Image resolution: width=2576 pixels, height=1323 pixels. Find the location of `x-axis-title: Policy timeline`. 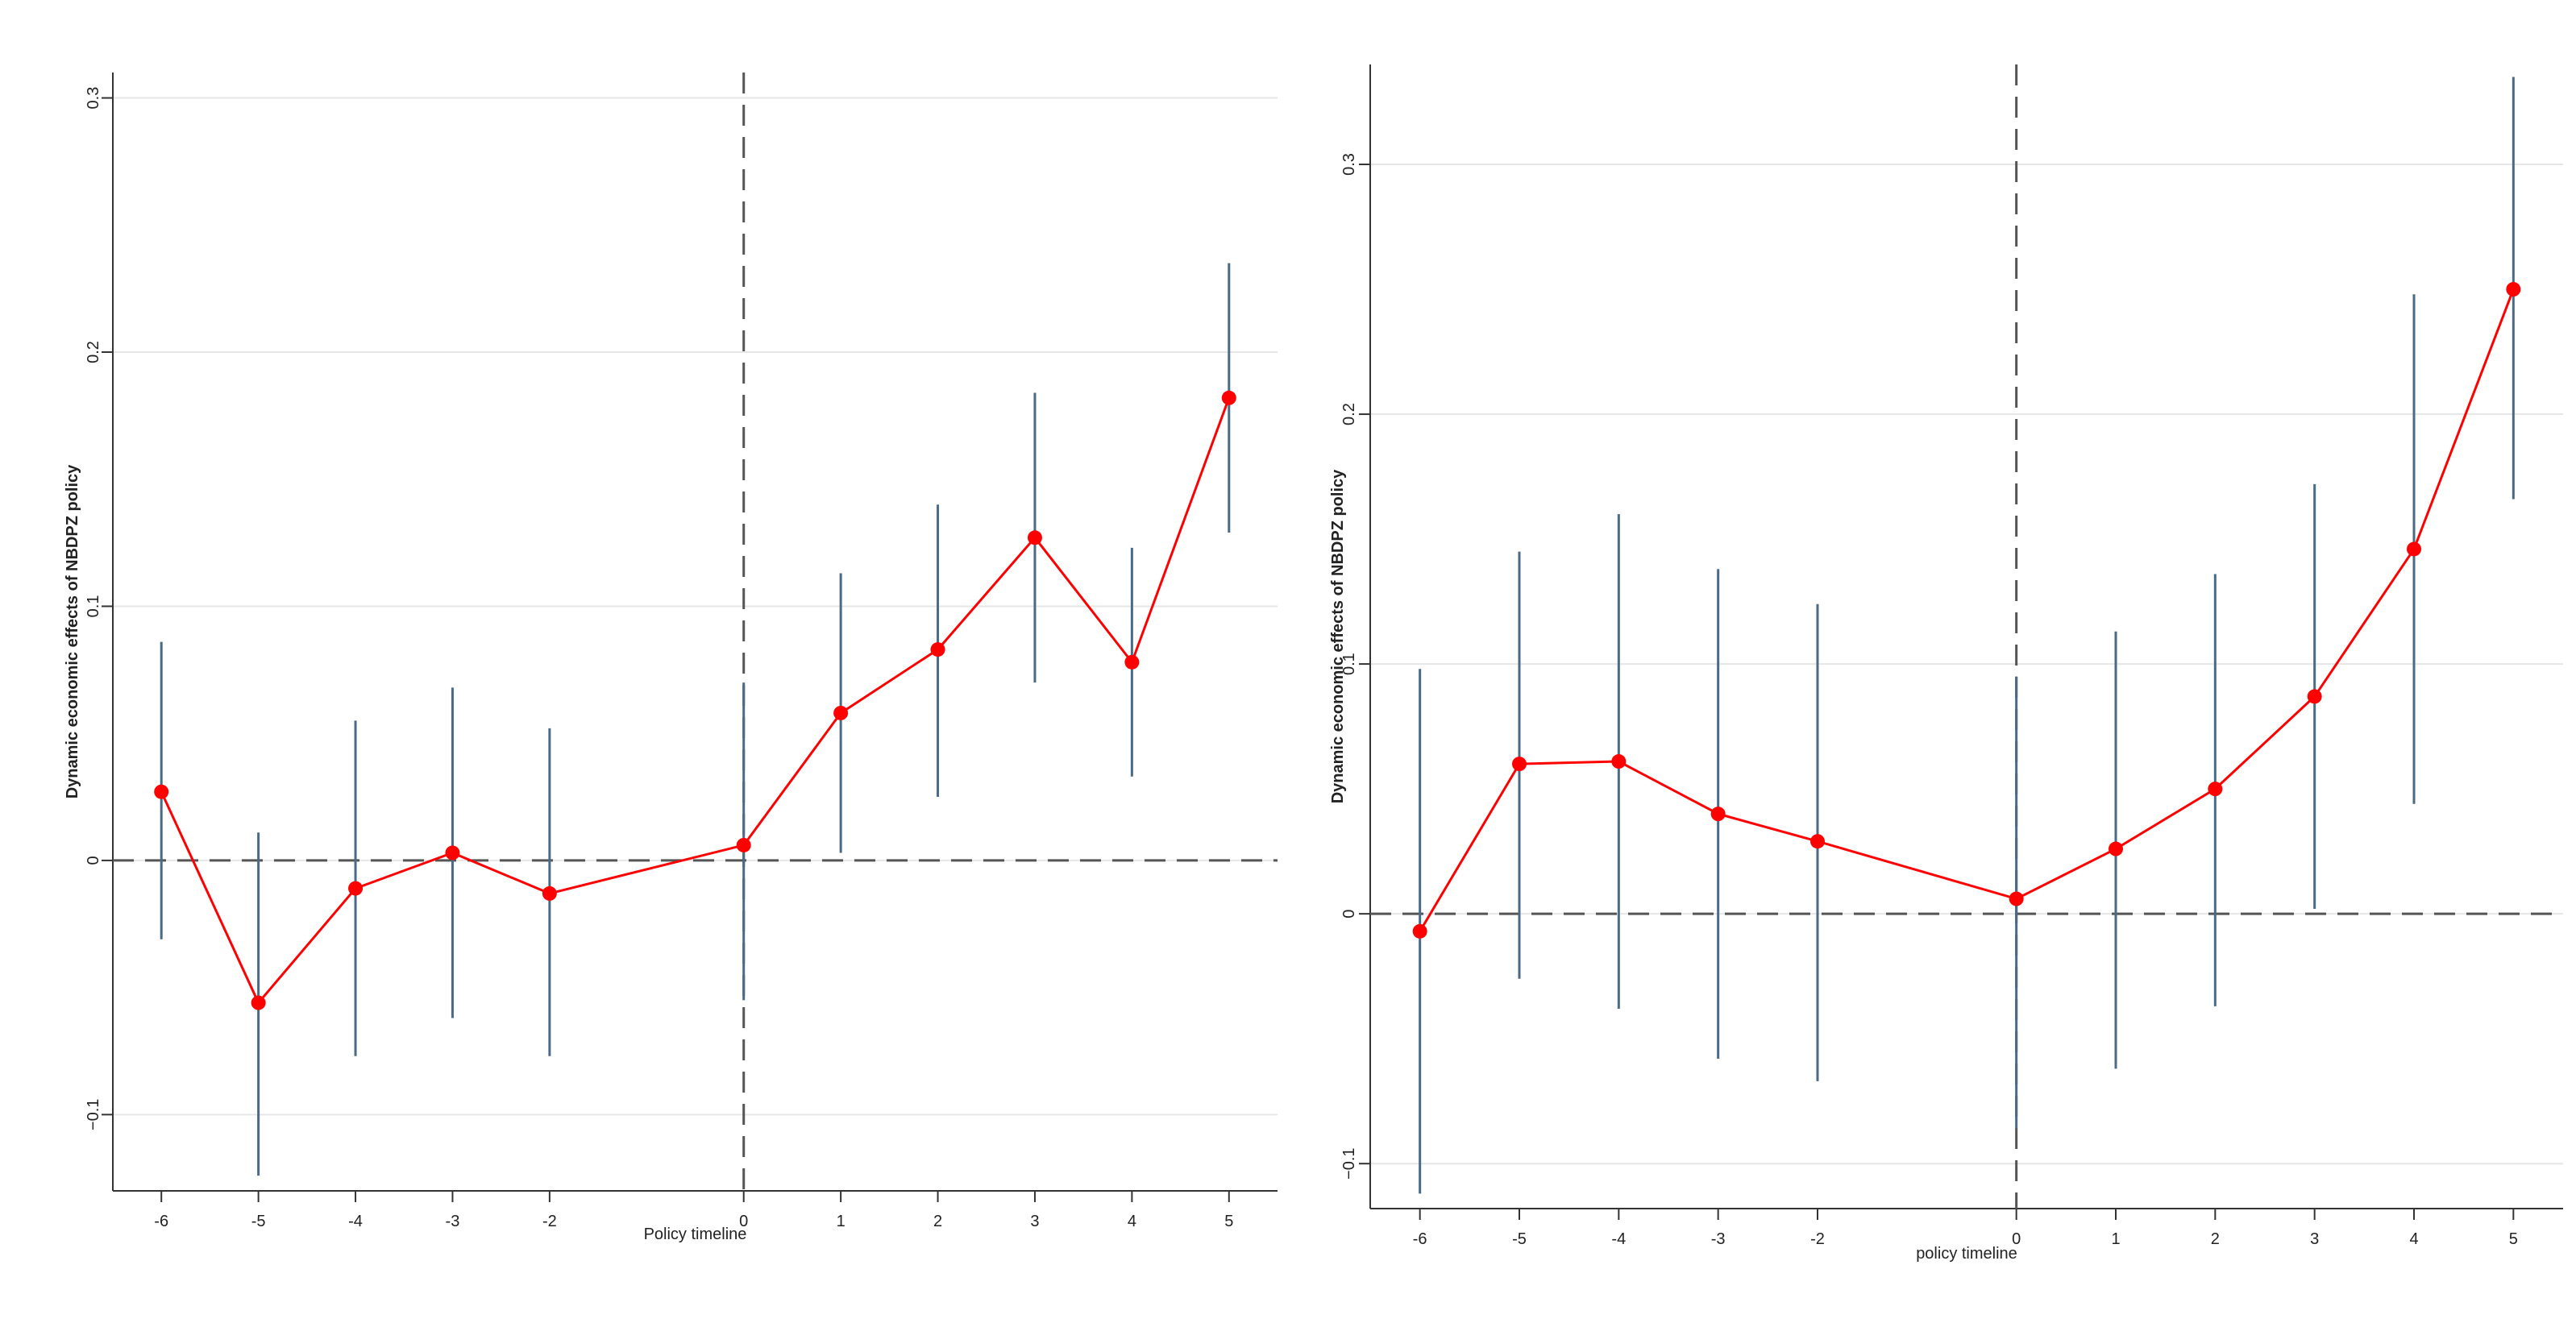

x-axis-title: Policy timeline is located at coordinates (695, 1234).